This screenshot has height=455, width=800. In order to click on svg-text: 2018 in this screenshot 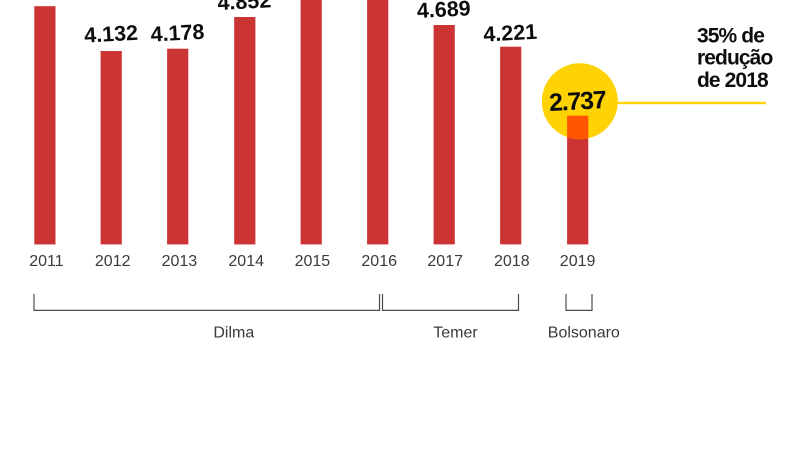, I will do `click(512, 261)`.